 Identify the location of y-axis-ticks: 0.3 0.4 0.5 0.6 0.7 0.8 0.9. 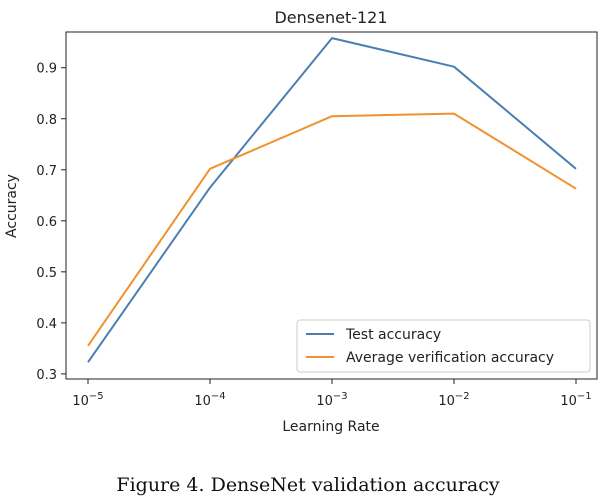
(51, 222).